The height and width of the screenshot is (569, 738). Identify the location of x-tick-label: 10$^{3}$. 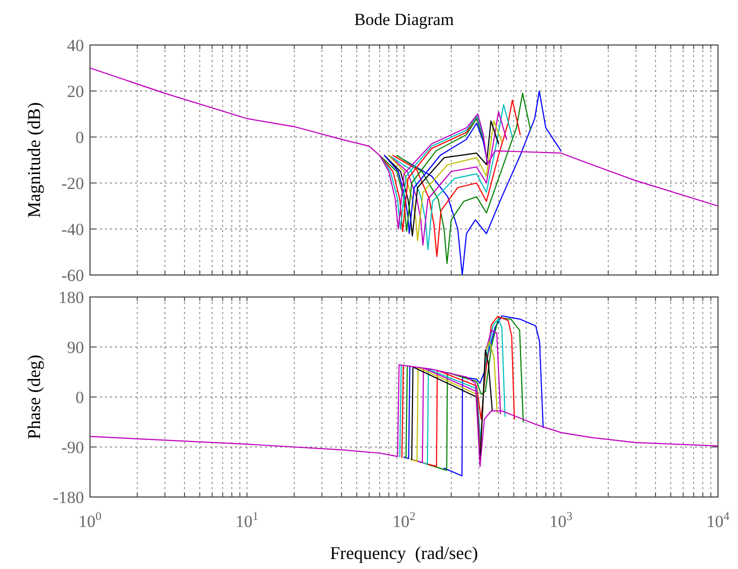
(561, 520).